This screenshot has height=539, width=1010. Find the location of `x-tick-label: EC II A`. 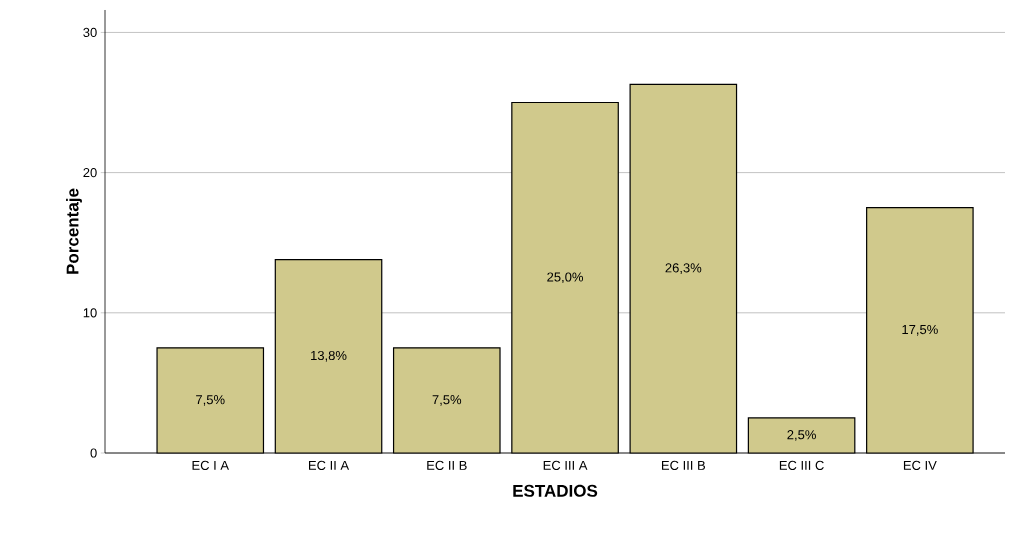

x-tick-label: EC II A is located at coordinates (329, 465).